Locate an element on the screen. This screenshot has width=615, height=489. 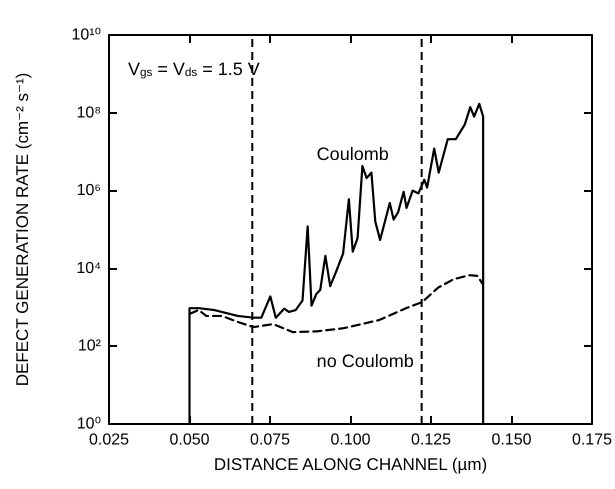
y-tick-label: 10⁴ is located at coordinates (89, 268).